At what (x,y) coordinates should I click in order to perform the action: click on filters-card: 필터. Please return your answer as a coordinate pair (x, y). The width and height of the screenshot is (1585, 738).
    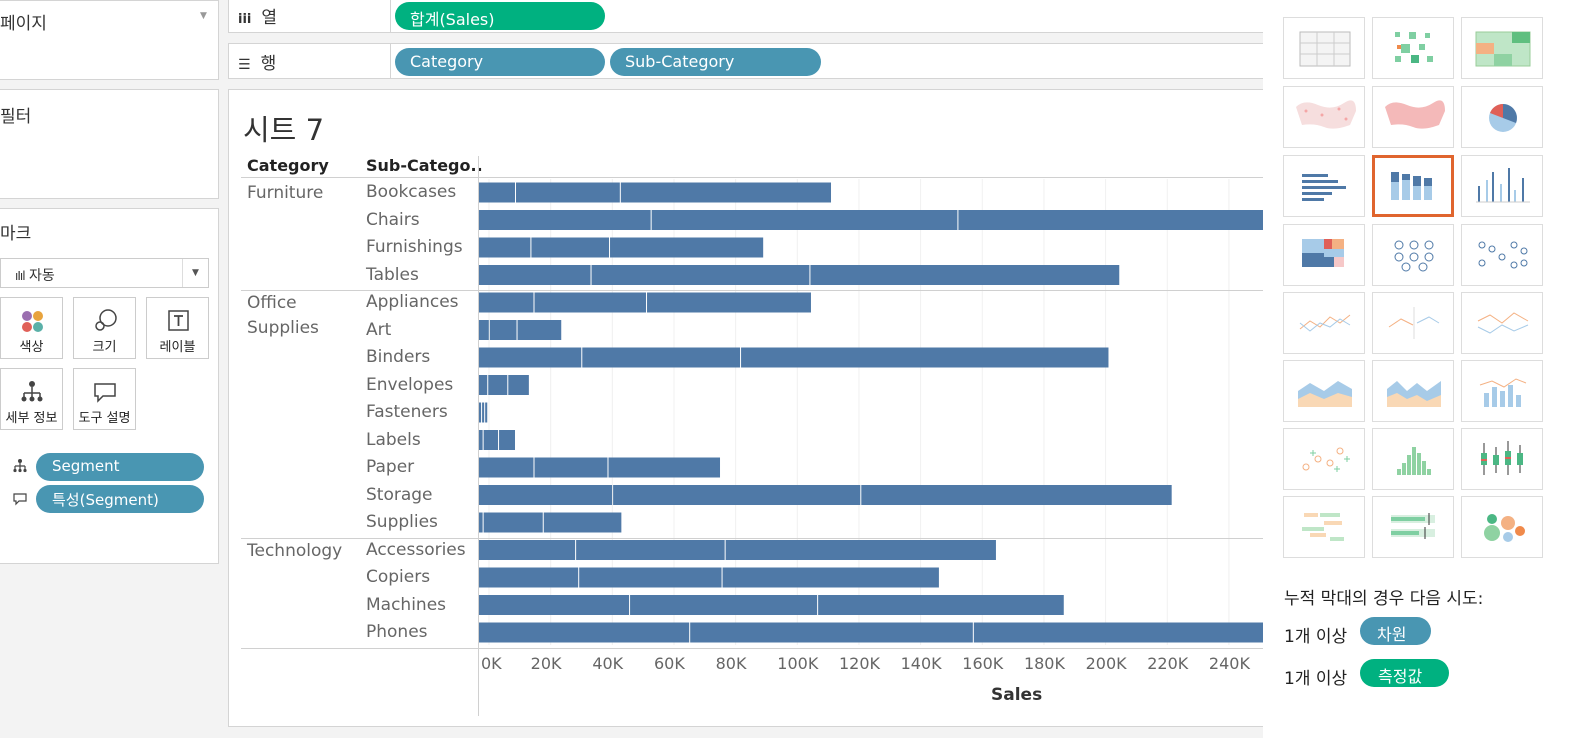
    Looking at the image, I should click on (109, 144).